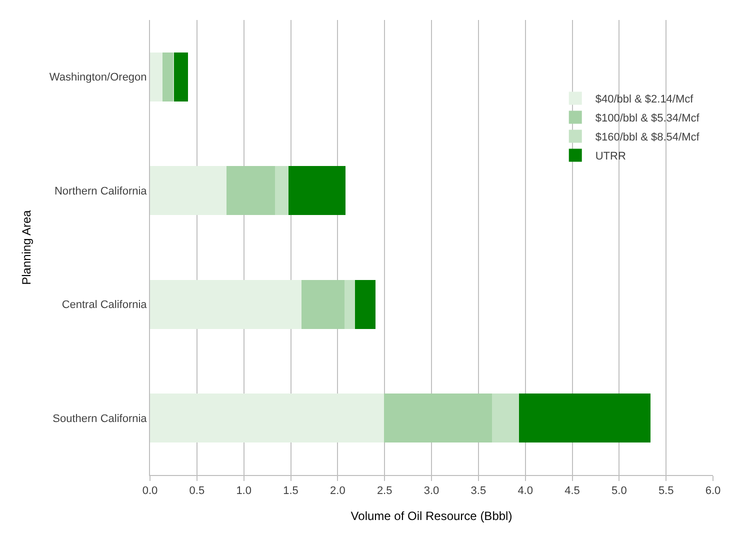 The width and height of the screenshot is (733, 535). What do you see at coordinates (647, 137) in the screenshot?
I see `legend-label: $160/bbl & $8.54/Mcf` at bounding box center [647, 137].